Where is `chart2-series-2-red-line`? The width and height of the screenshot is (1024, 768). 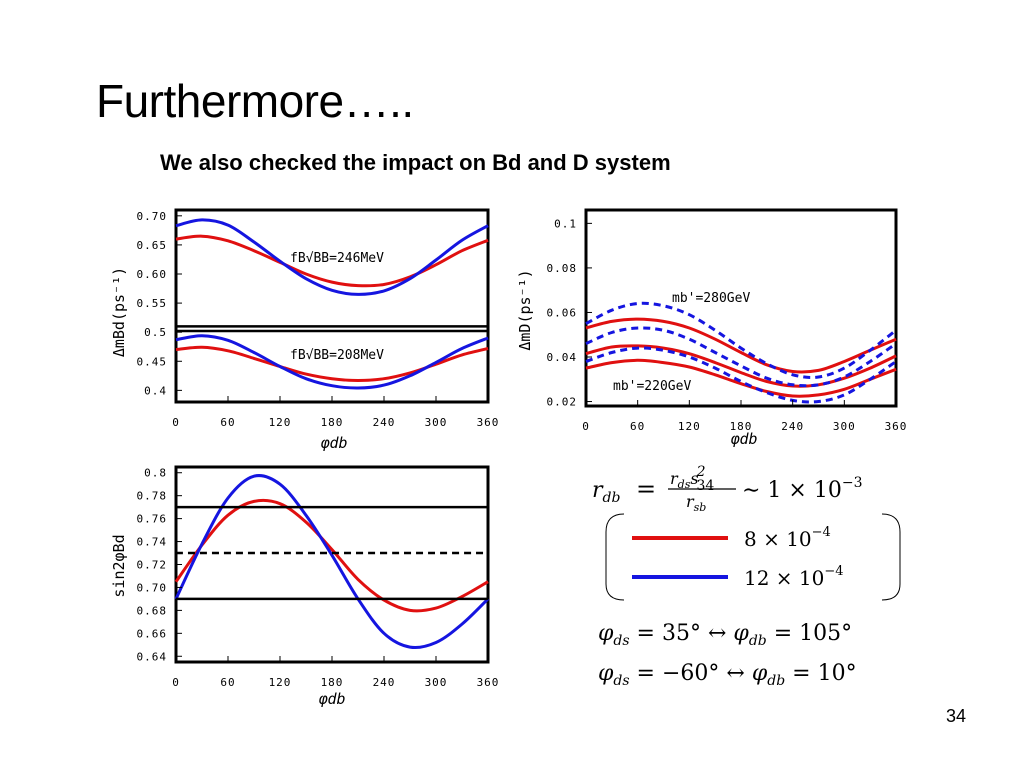 chart2-series-2-red-line is located at coordinates (741, 366).